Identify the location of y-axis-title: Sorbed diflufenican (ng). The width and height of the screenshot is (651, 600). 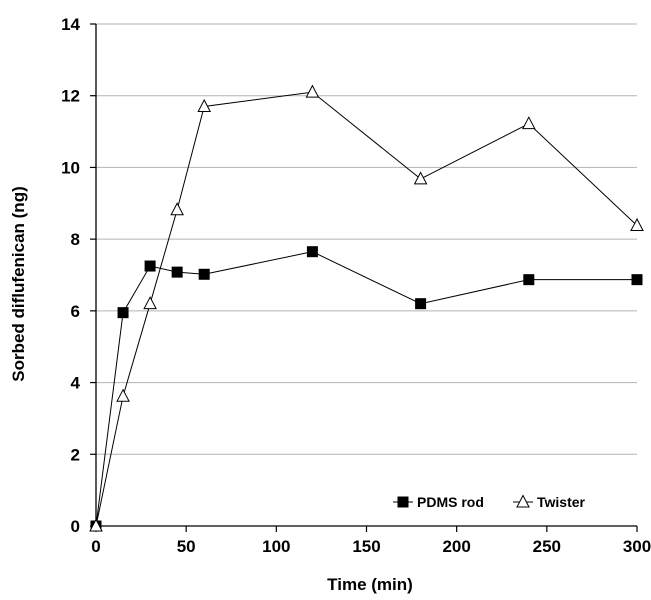
(18, 284).